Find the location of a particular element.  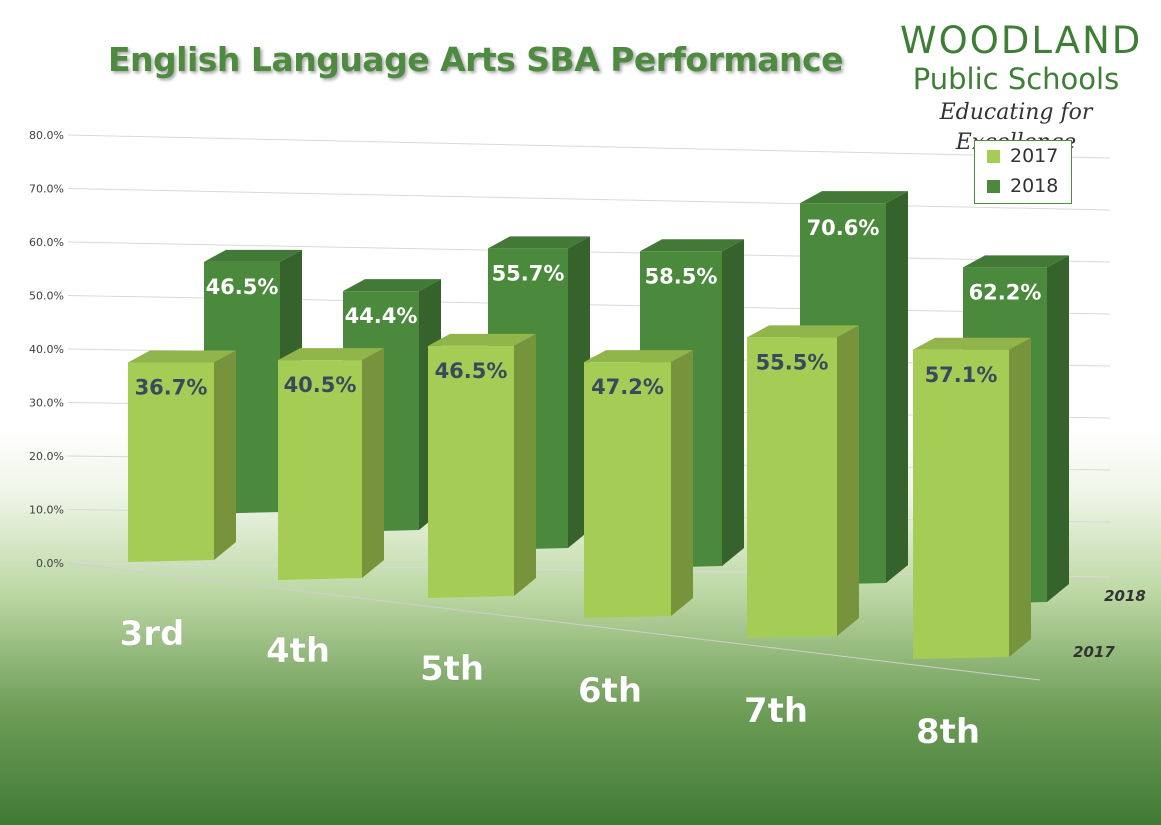

y-tick-label: 30.0% is located at coordinates (46, 403).